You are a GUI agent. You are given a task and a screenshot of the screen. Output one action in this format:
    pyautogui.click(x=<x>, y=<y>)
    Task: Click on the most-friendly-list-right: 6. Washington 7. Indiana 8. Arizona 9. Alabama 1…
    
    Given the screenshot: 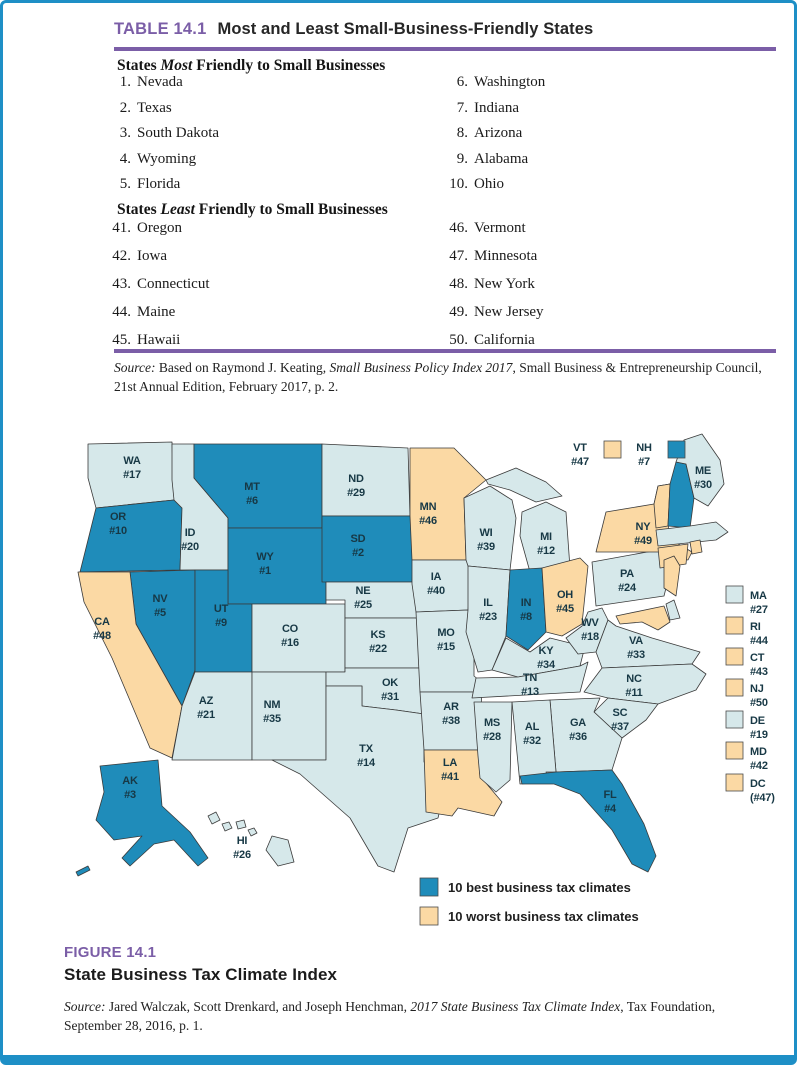 What is the action you would take?
    pyautogui.click(x=493, y=134)
    